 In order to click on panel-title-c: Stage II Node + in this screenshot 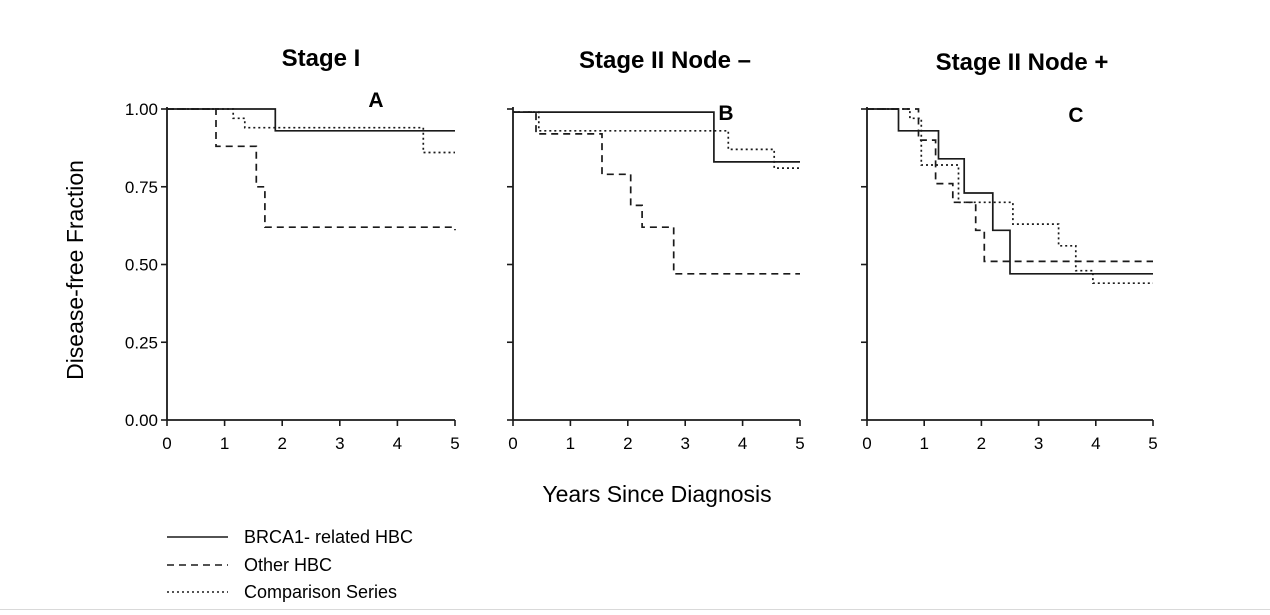, I will do `click(1022, 62)`.